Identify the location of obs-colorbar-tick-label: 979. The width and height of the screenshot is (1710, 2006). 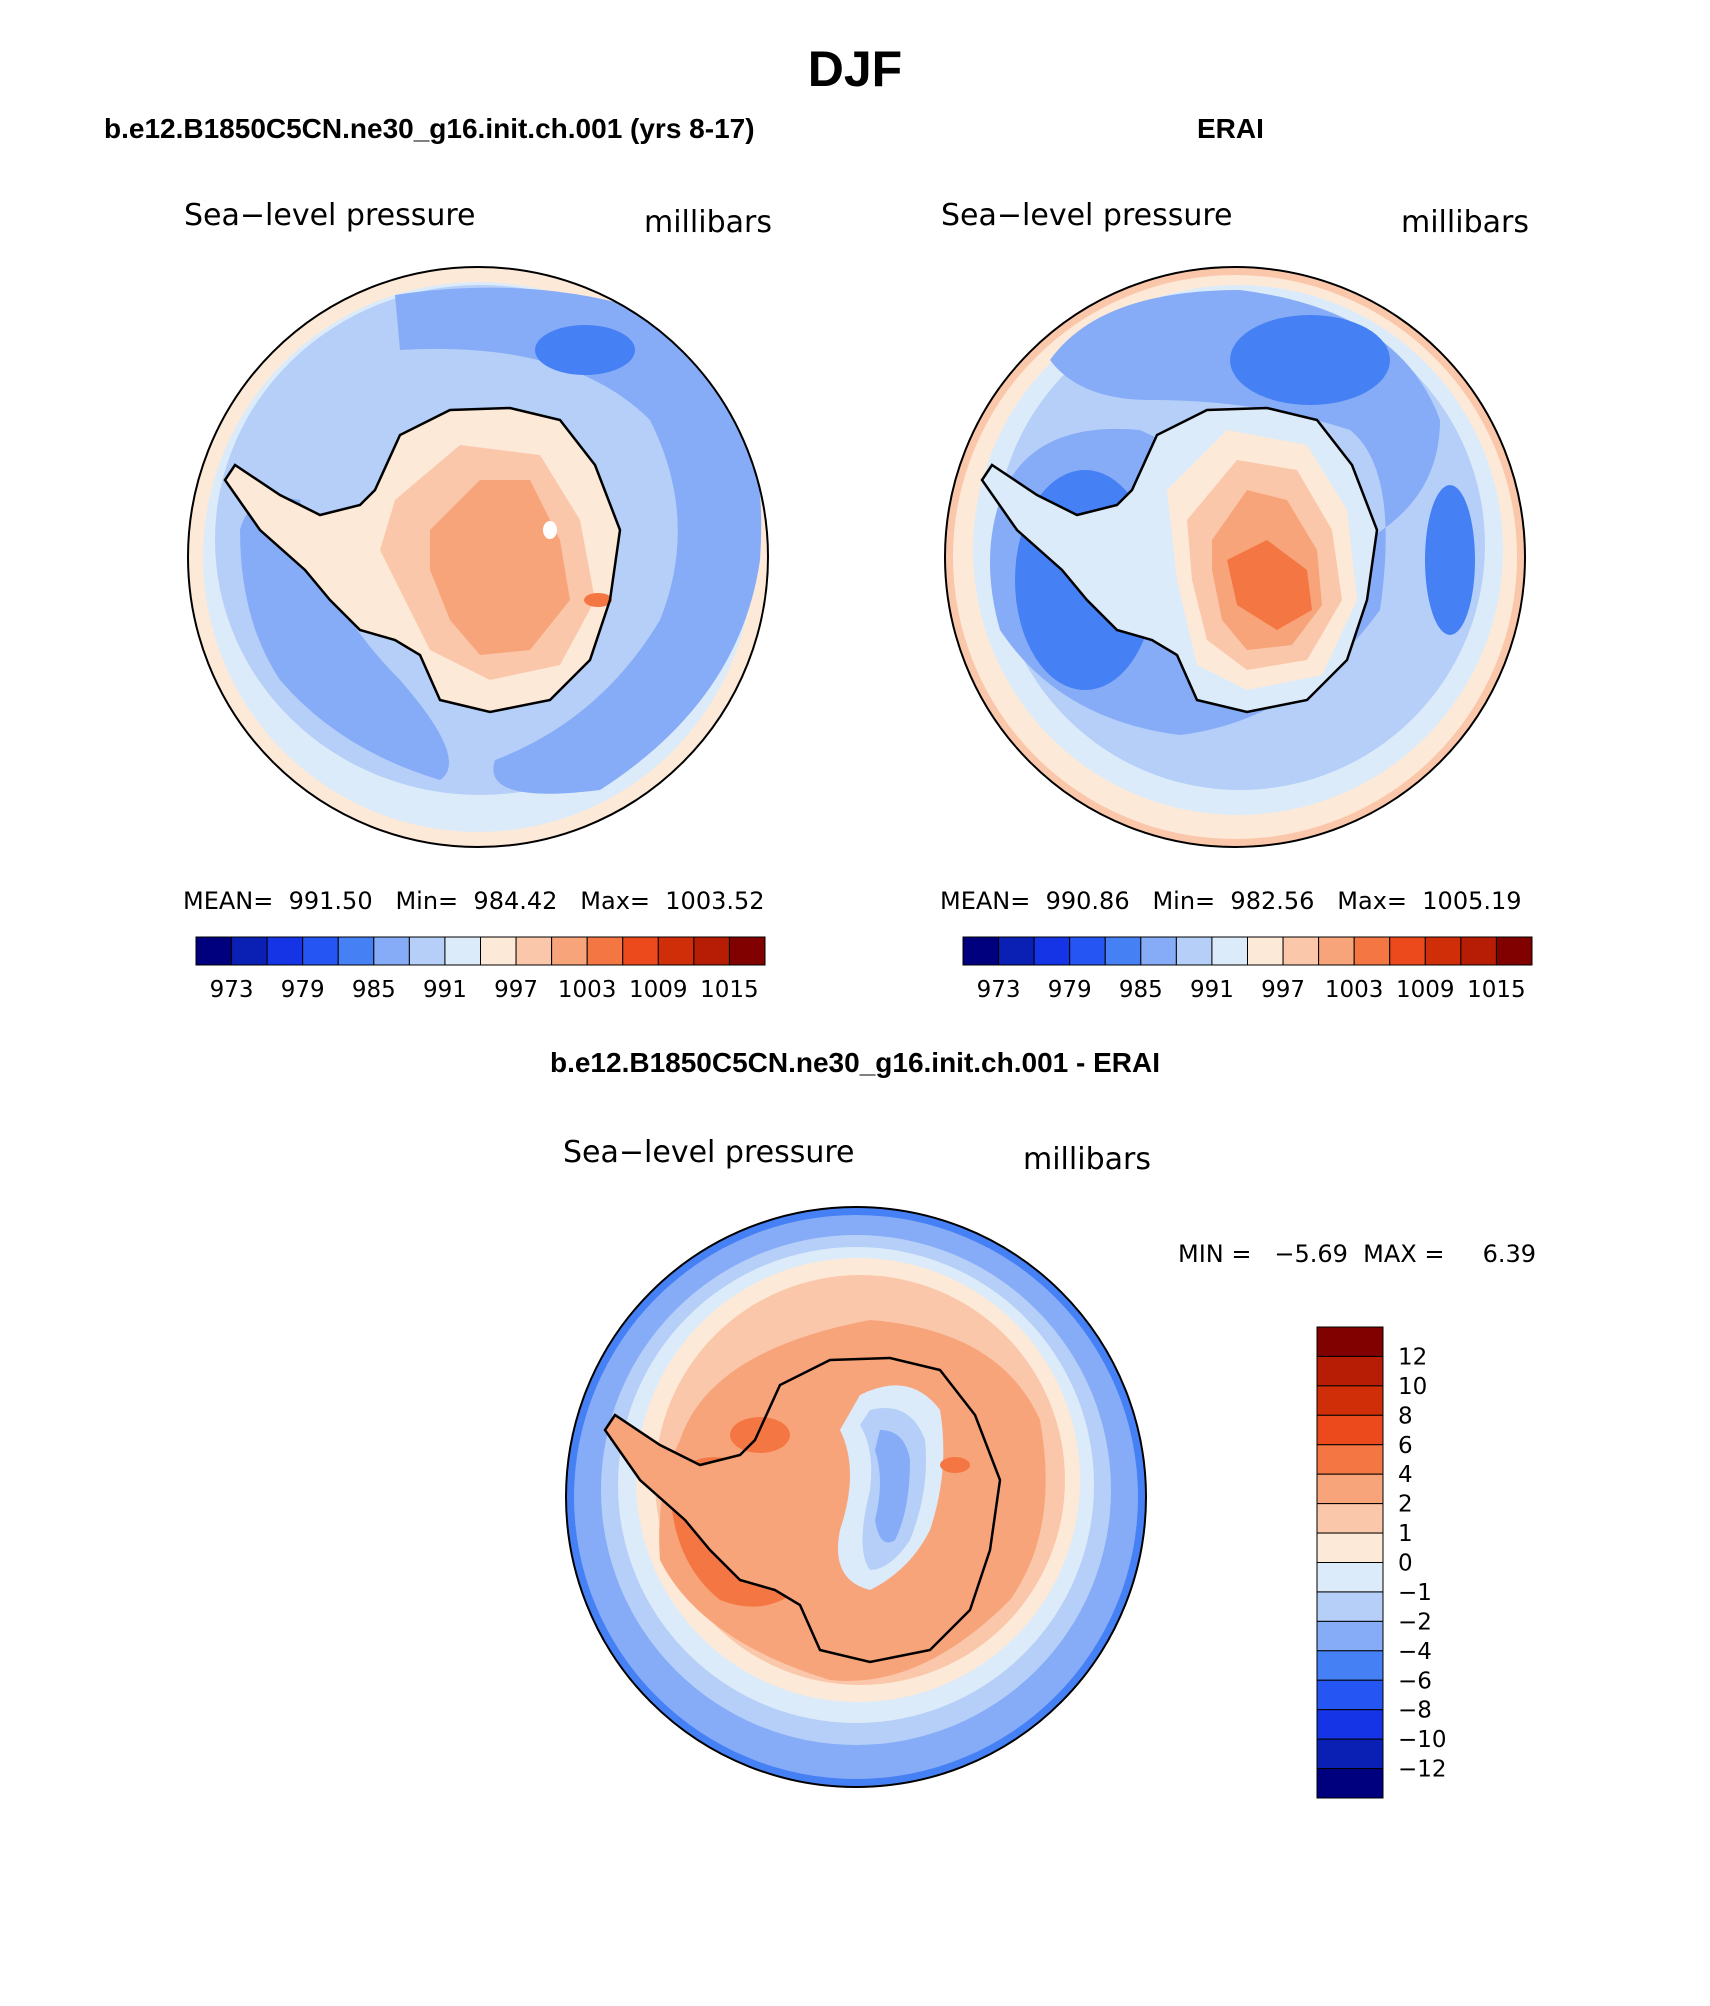
(1070, 990).